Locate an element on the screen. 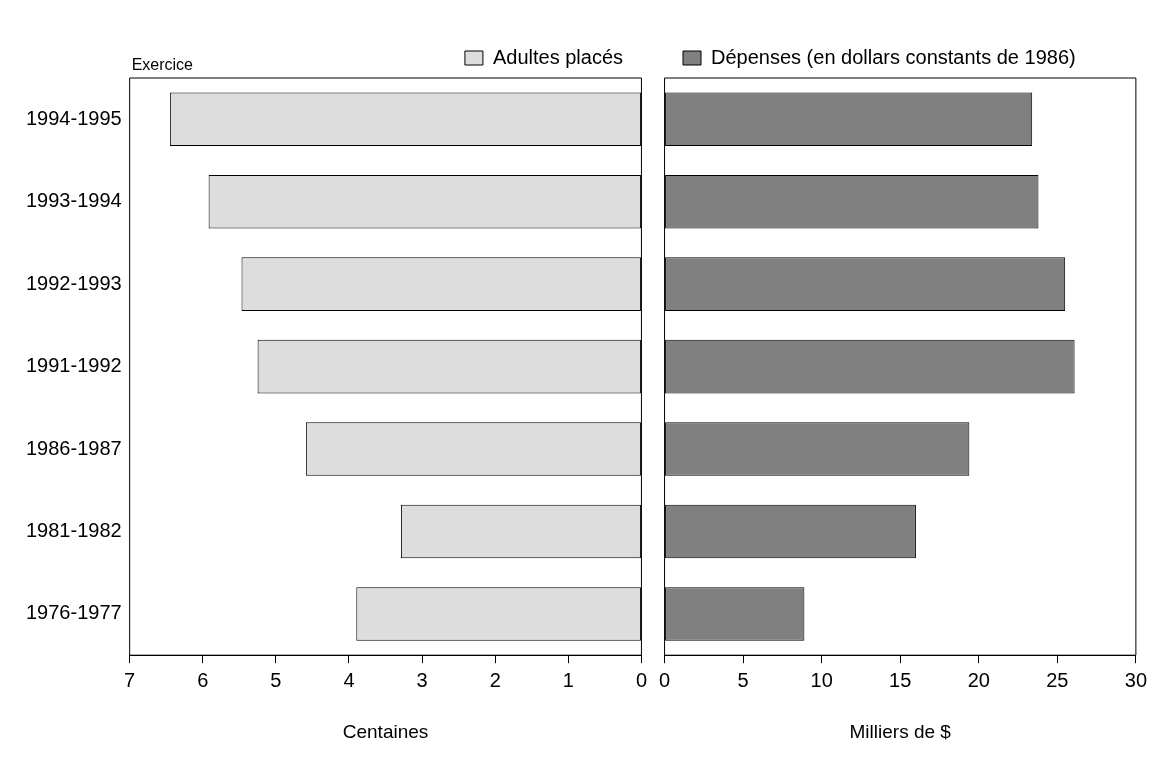 The image size is (1153, 767). legend-label: Dépenses (en dollars constants de 1986) is located at coordinates (893, 56).